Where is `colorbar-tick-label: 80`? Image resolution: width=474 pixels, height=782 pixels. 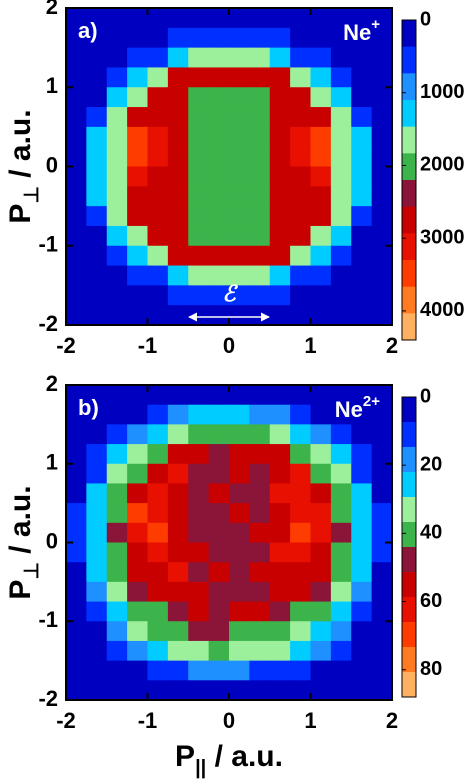
colorbar-tick-label: 80 is located at coordinates (431, 669).